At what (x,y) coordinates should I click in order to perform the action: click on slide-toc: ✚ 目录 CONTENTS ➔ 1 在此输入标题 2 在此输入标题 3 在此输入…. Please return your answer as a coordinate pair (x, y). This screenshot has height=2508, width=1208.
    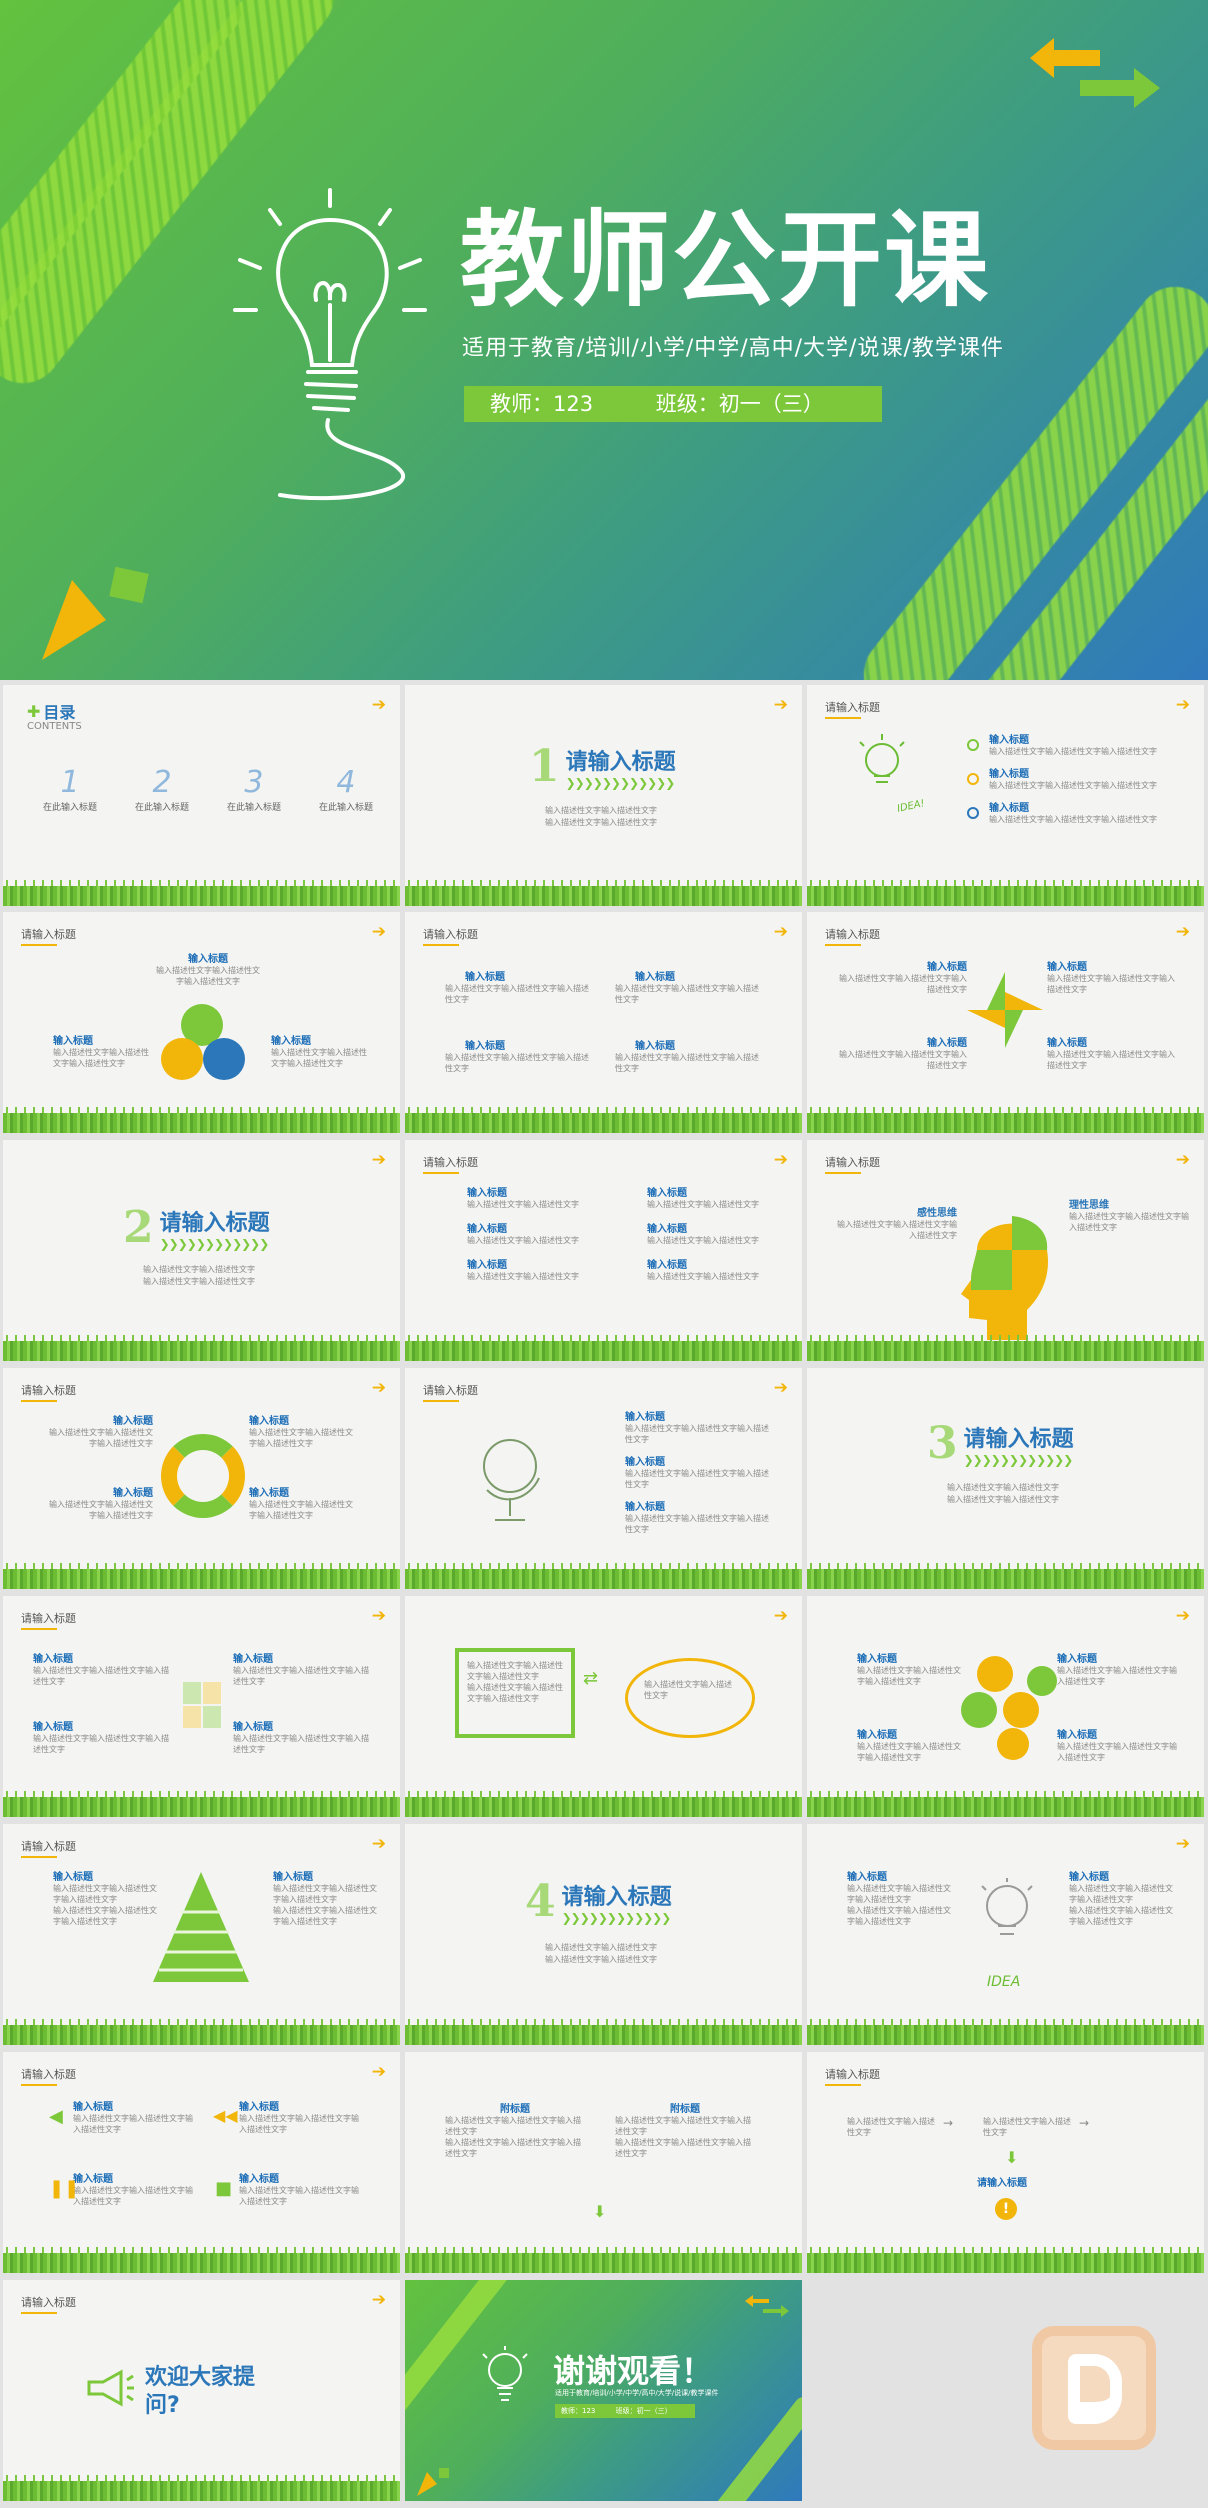
    Looking at the image, I should click on (201, 795).